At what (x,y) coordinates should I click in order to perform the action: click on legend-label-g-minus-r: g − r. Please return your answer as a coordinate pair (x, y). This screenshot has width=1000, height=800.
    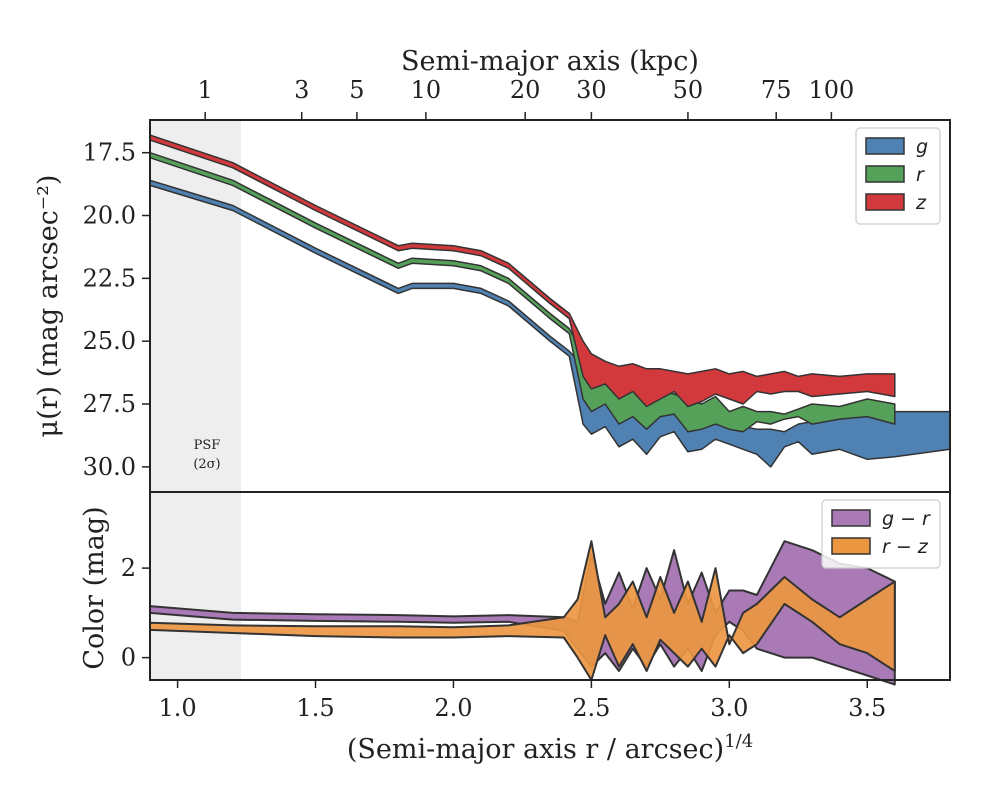
    Looking at the image, I should click on (906, 519).